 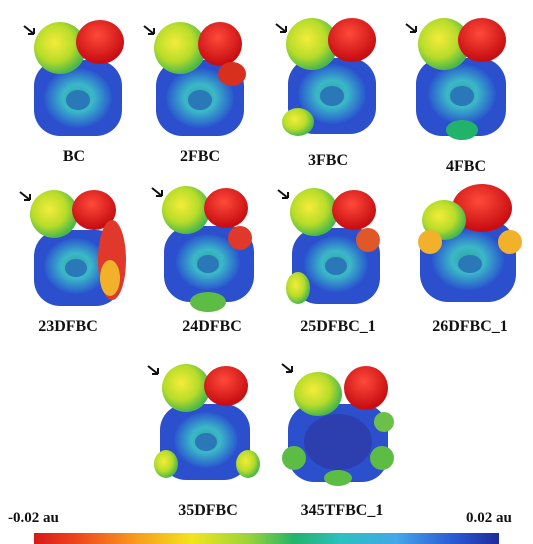 What do you see at coordinates (342, 510) in the screenshot?
I see `label-345tfbc-1: 345TFBC_1` at bounding box center [342, 510].